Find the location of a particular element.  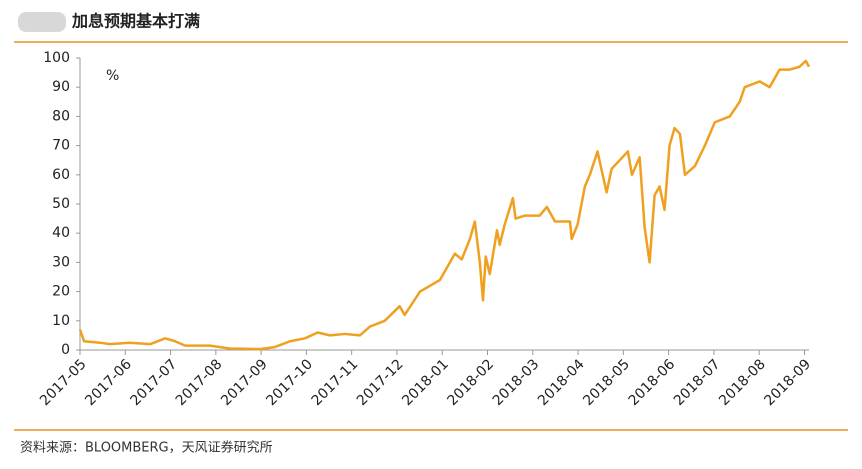

x-tick-label: 2018-02 is located at coordinates (470, 382).